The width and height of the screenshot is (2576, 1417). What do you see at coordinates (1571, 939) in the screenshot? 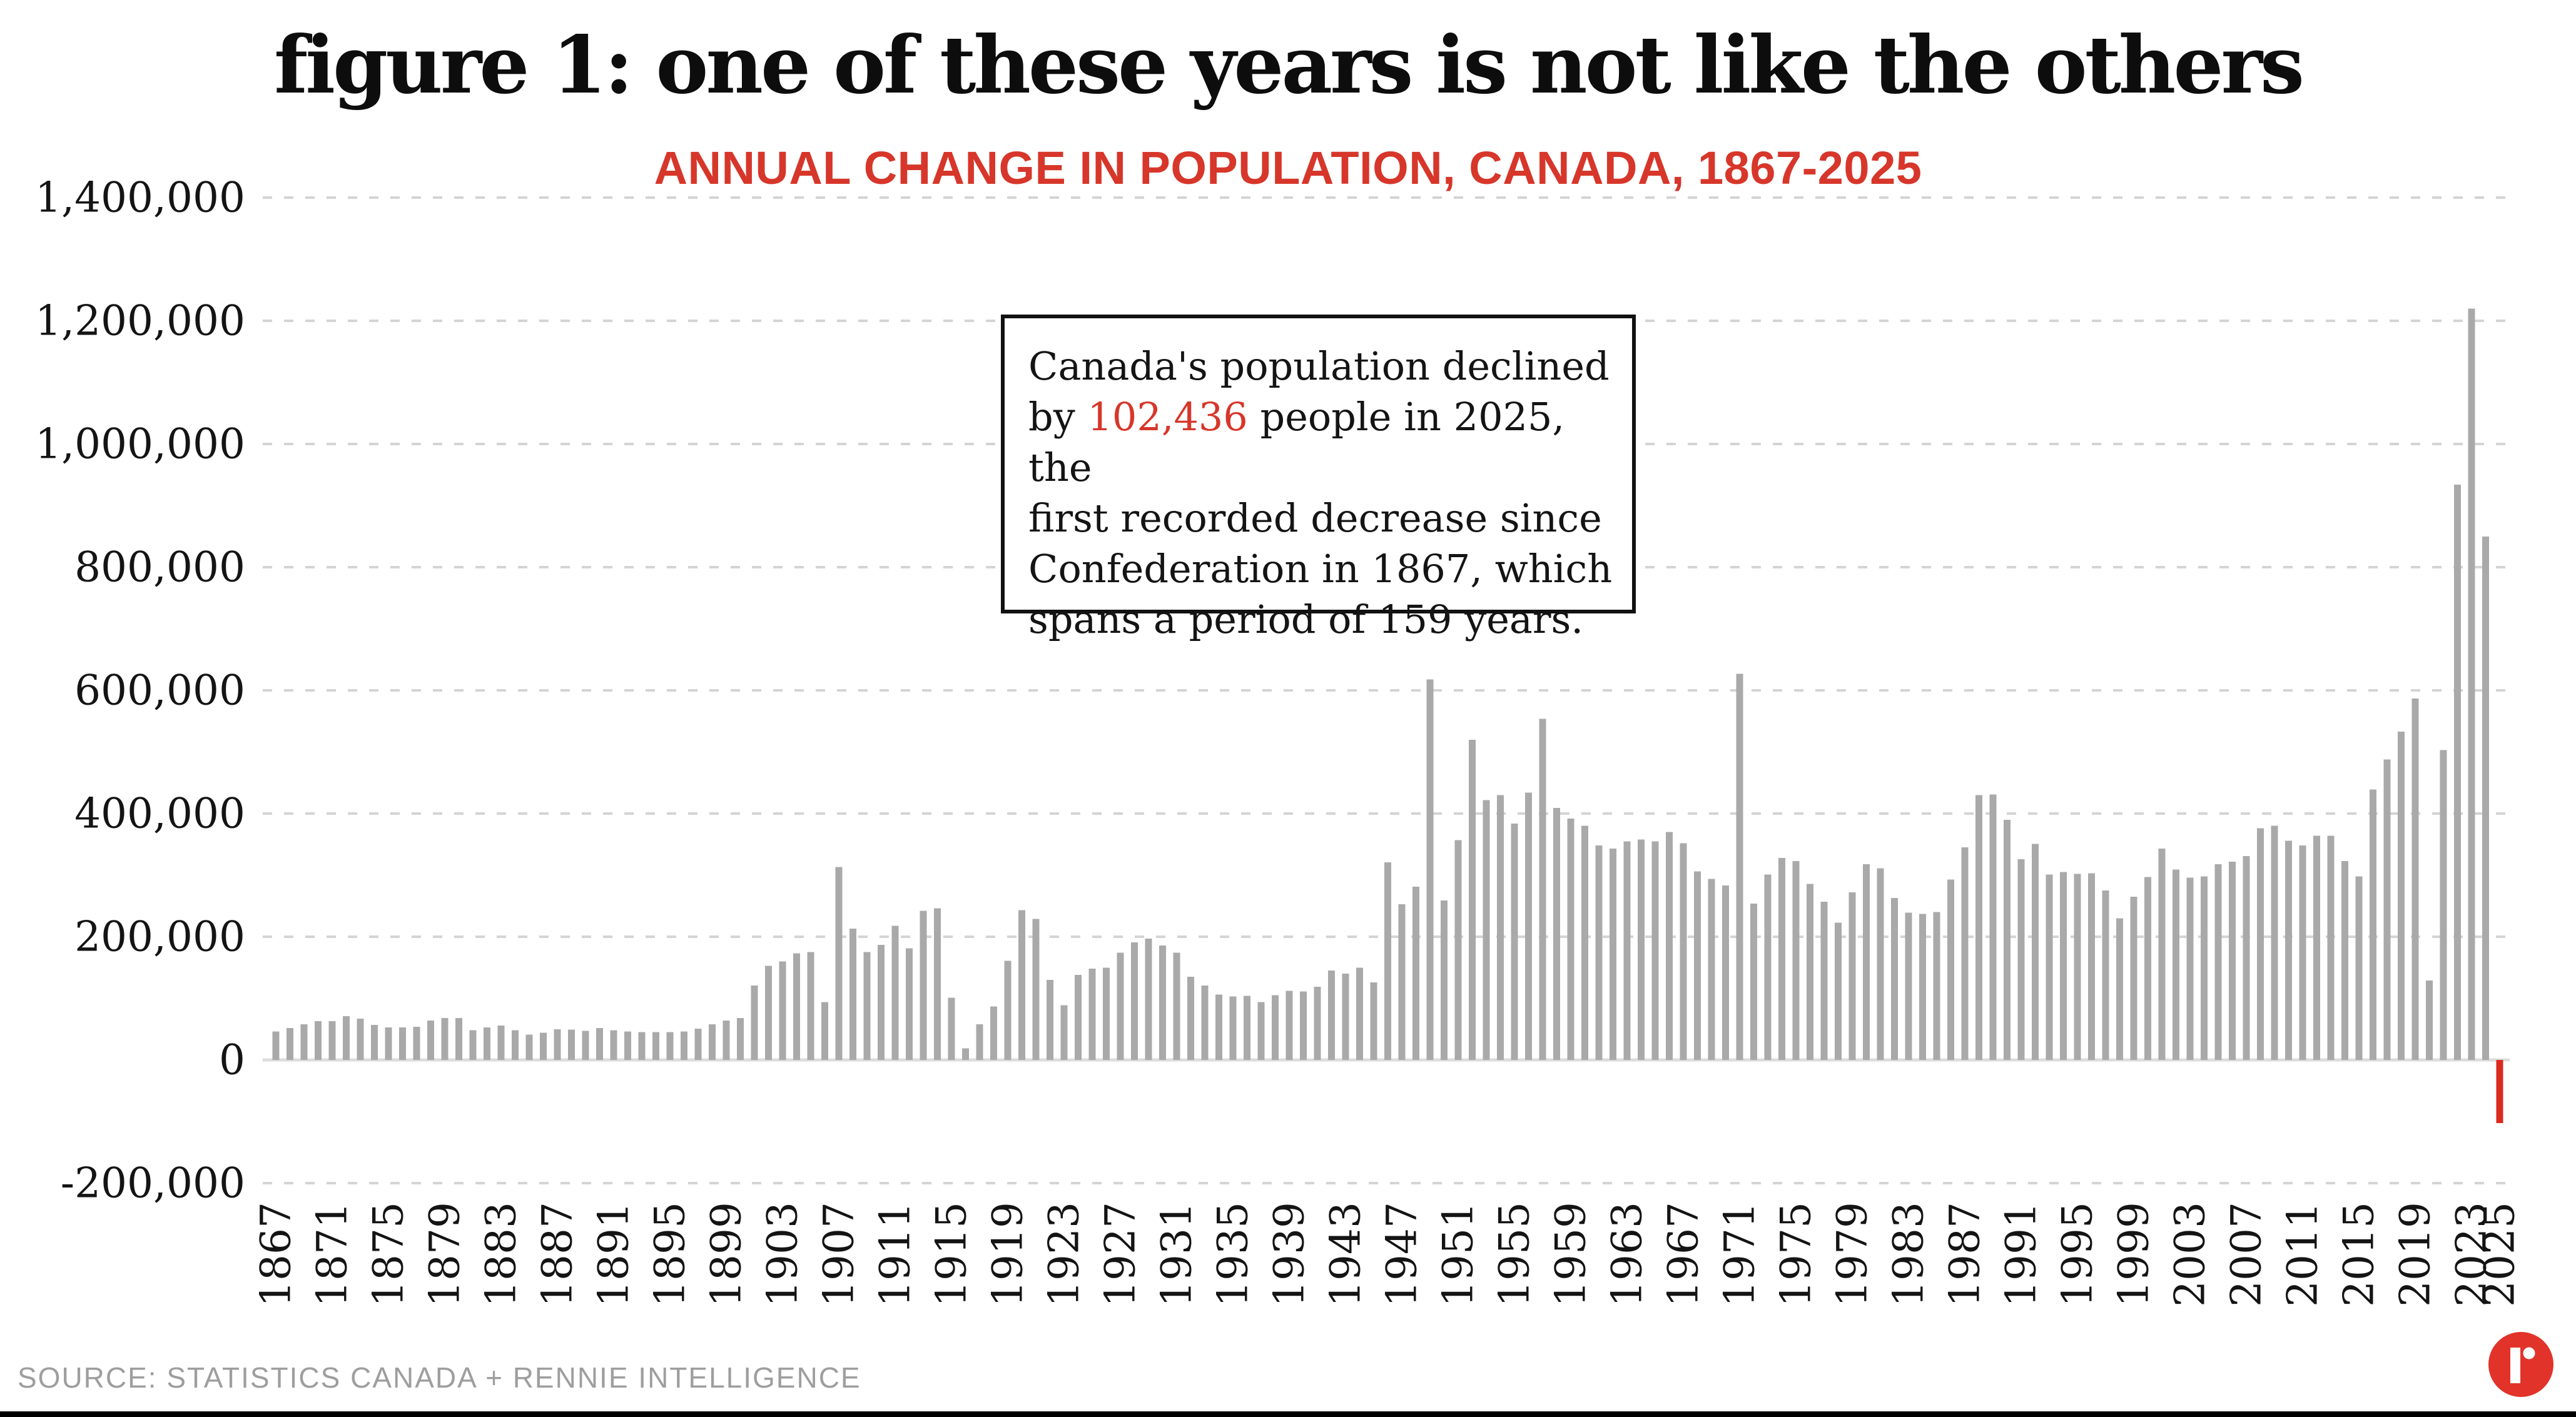
I see `bar-1959` at bounding box center [1571, 939].